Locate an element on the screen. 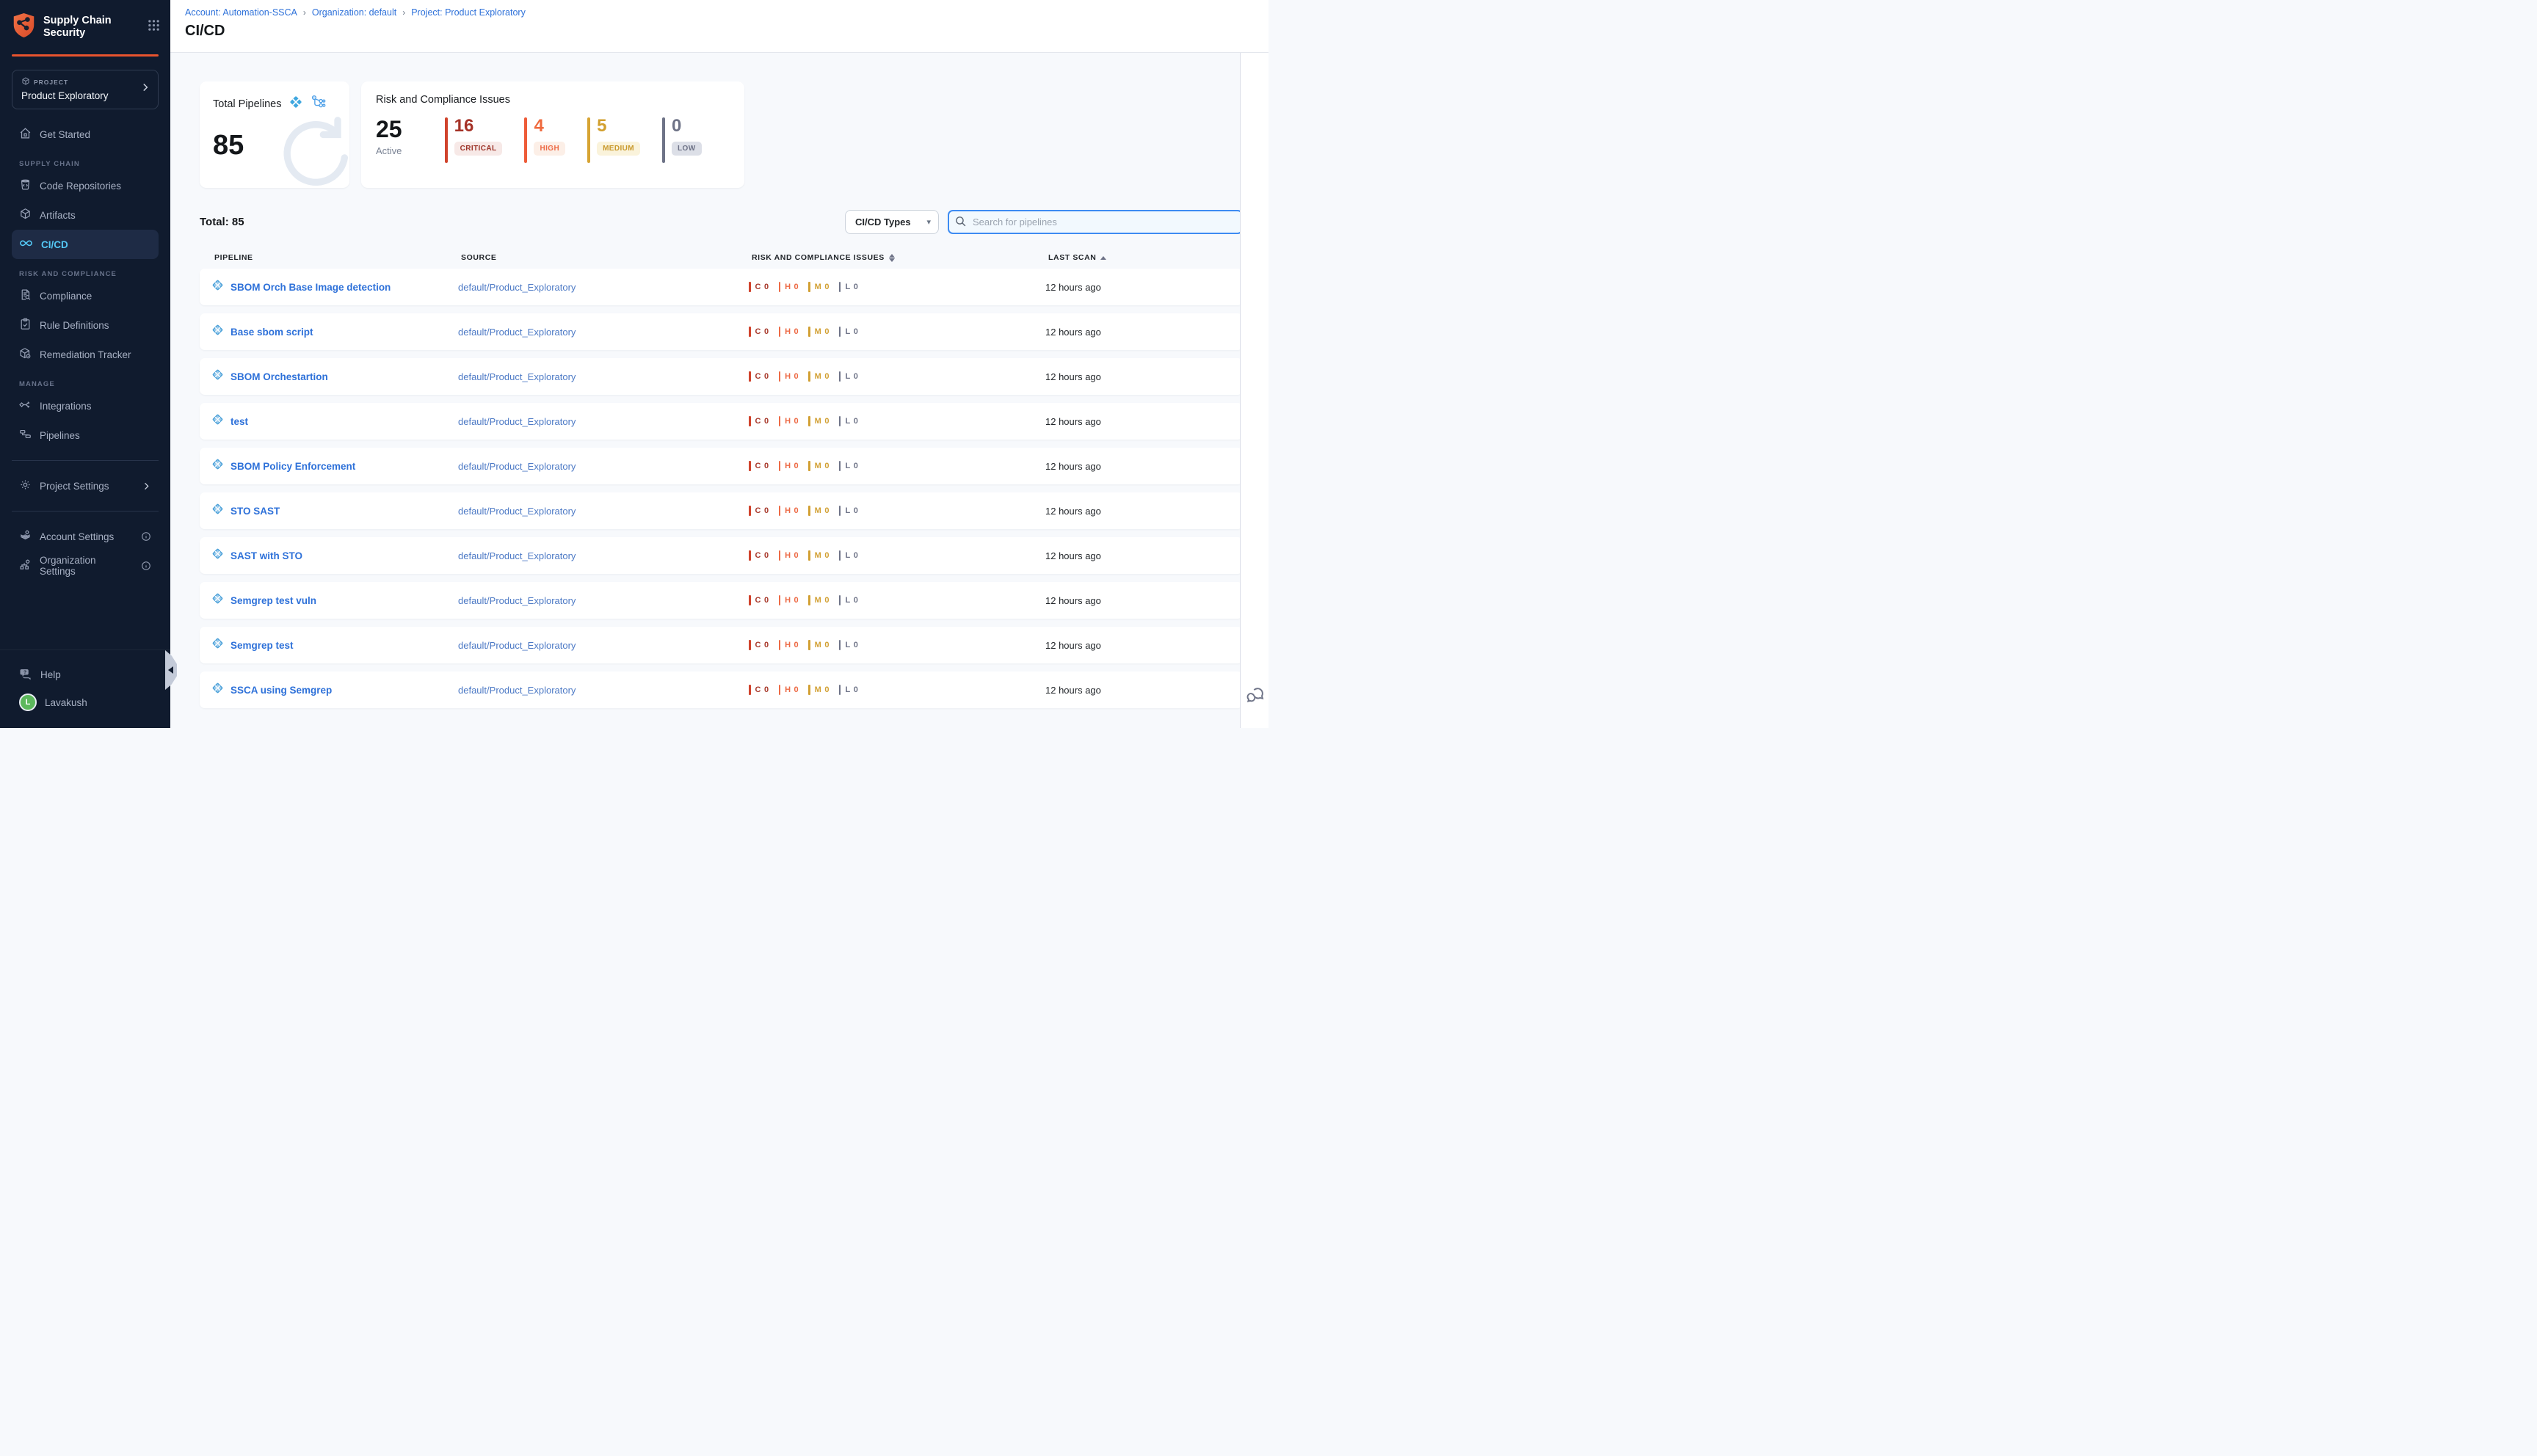 This screenshot has width=2537, height=1456. breadcrumb-account: Account: Automation-SSCA is located at coordinates (241, 12).